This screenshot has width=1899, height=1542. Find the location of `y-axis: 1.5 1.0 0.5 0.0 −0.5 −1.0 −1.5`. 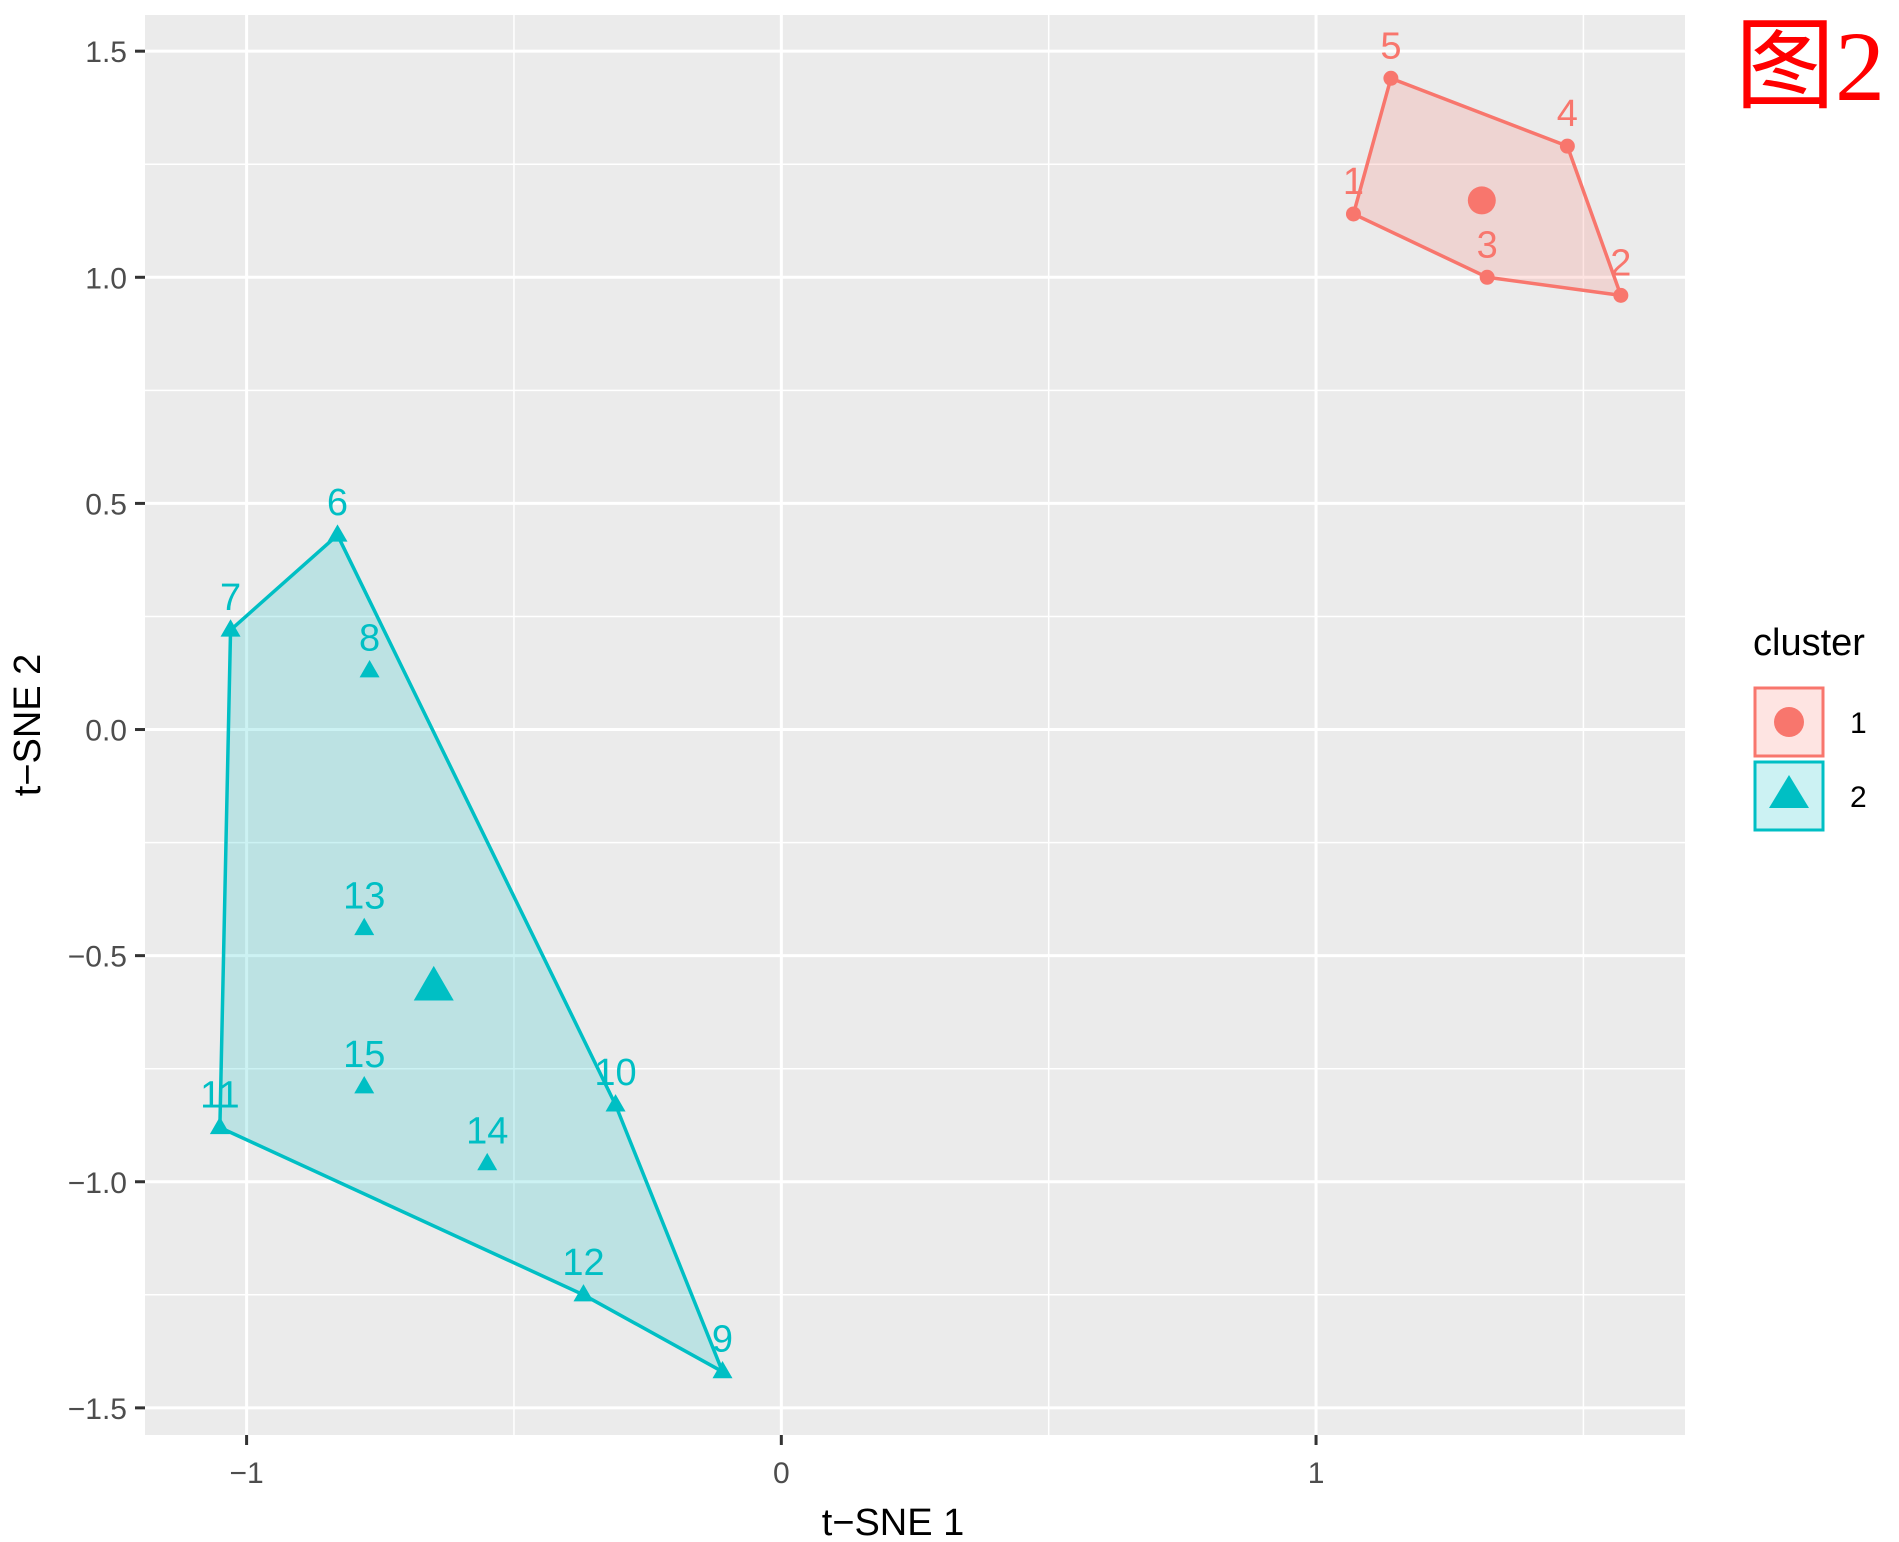

y-axis: 1.5 1.0 0.5 0.0 −0.5 −1.0 −1.5 is located at coordinates (106, 731).